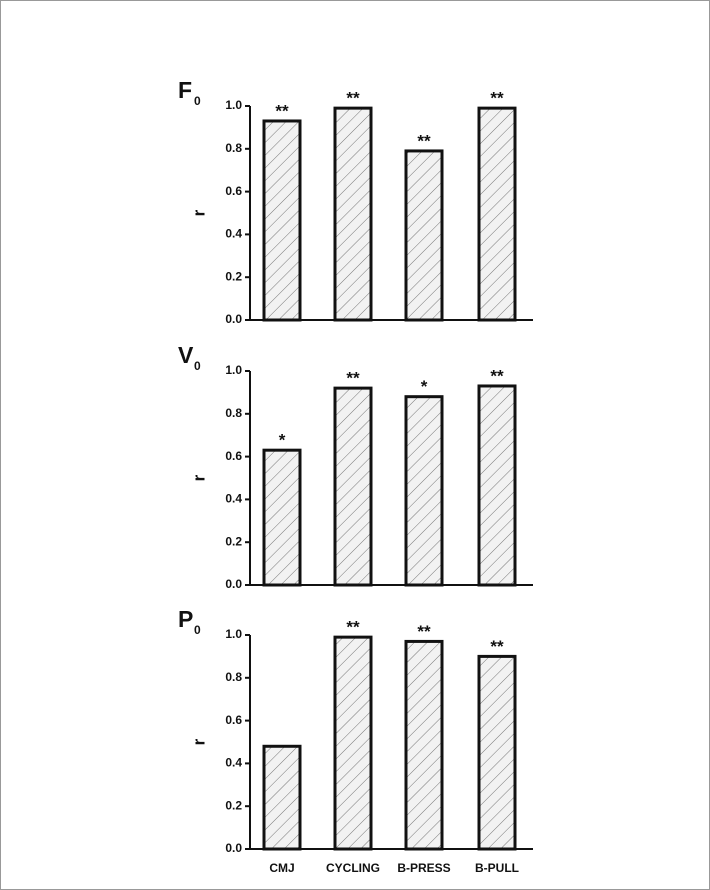  Describe the element at coordinates (185, 90) in the screenshot. I see `panel-title: F` at that location.